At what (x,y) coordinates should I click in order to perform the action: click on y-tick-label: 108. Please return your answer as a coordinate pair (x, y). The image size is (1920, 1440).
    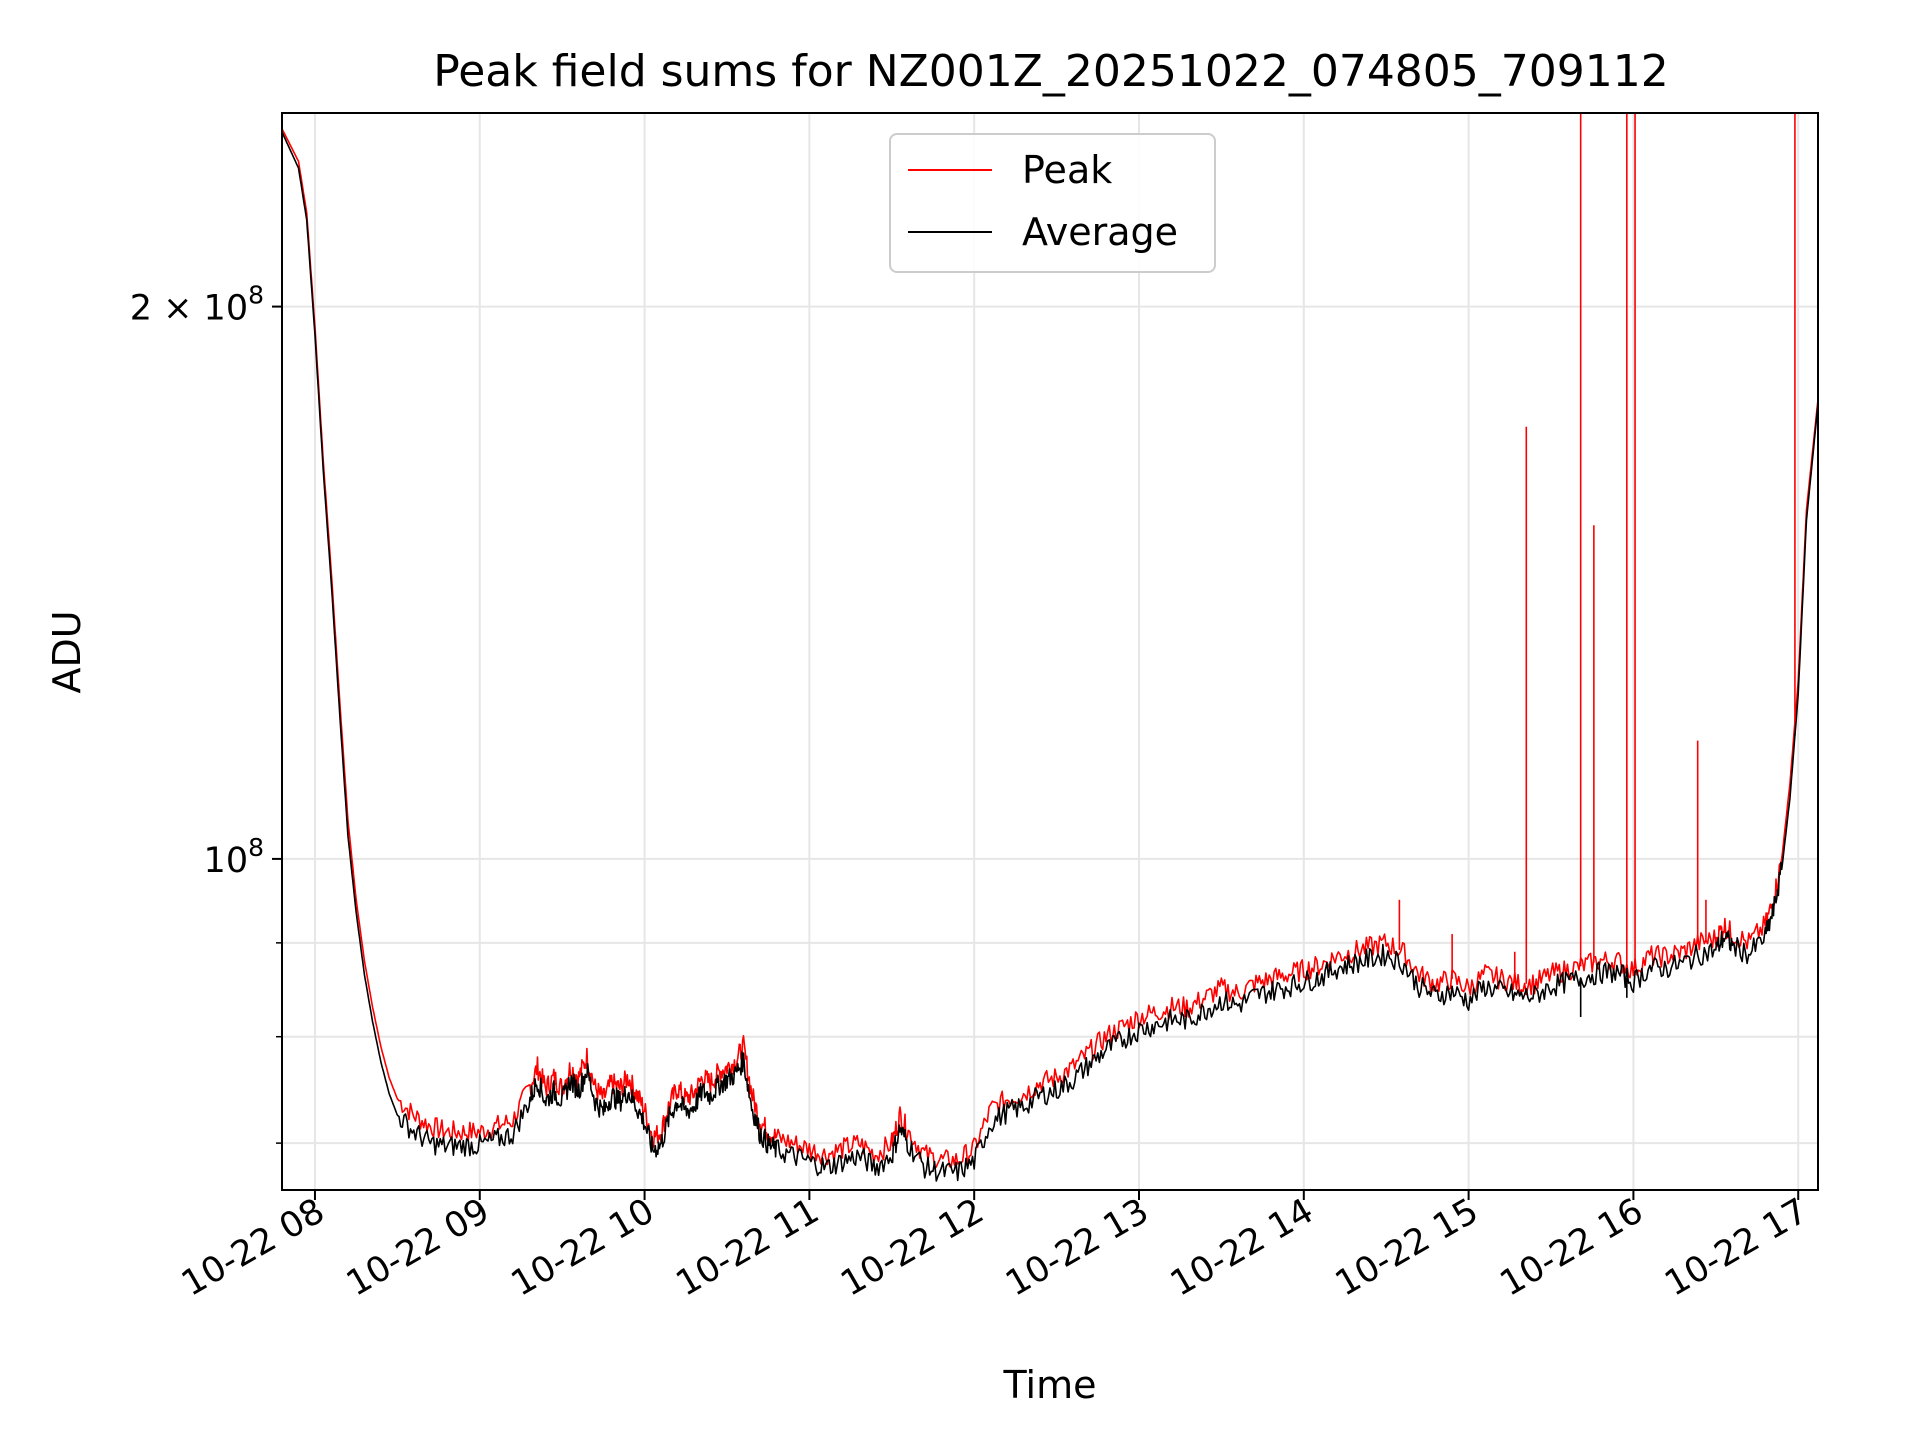
    Looking at the image, I should click on (234, 857).